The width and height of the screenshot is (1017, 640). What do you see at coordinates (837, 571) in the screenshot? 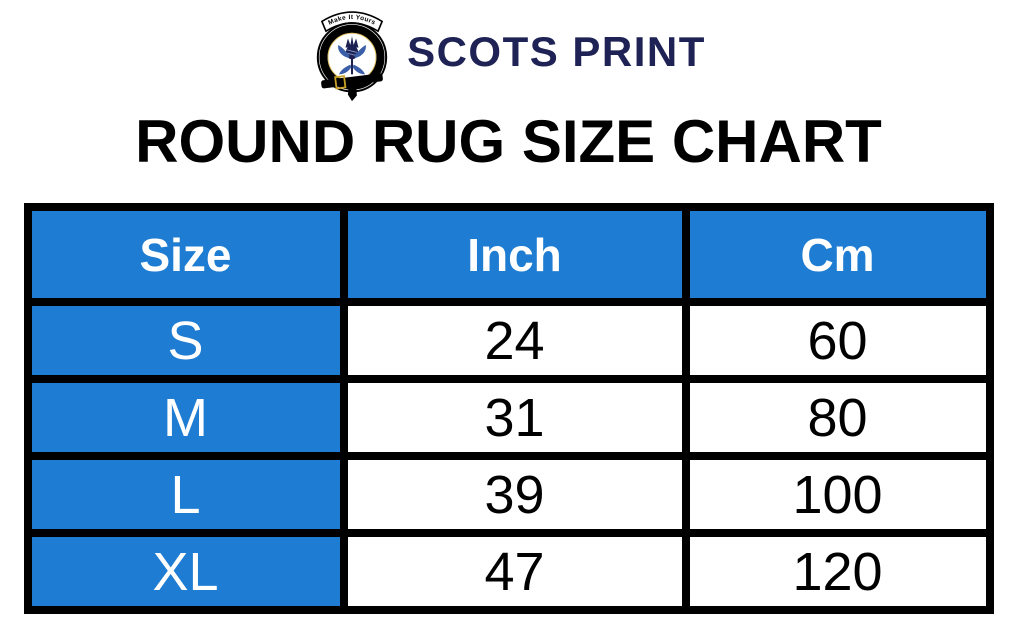
I see `cm-cell: 120` at bounding box center [837, 571].